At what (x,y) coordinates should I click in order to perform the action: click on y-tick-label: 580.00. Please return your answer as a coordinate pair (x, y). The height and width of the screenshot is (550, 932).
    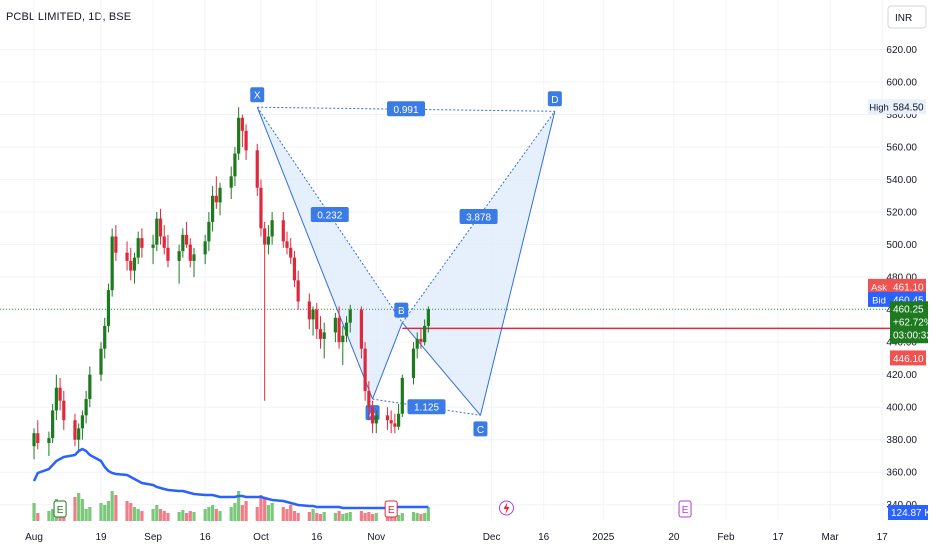
    Looking at the image, I should click on (901, 115).